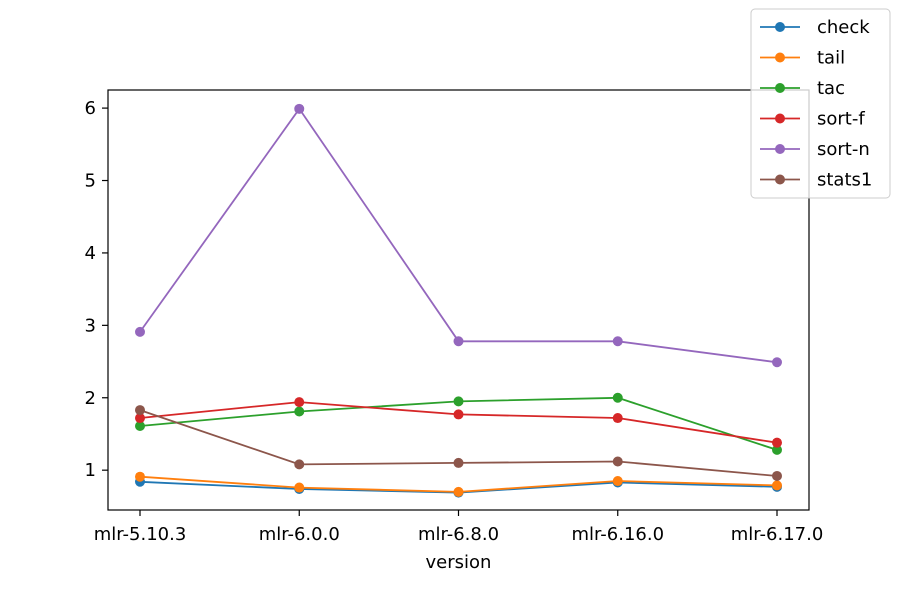 The width and height of the screenshot is (900, 600). Describe the element at coordinates (140, 534) in the screenshot. I see `x-tick-label: mlr-5.10.3` at that location.